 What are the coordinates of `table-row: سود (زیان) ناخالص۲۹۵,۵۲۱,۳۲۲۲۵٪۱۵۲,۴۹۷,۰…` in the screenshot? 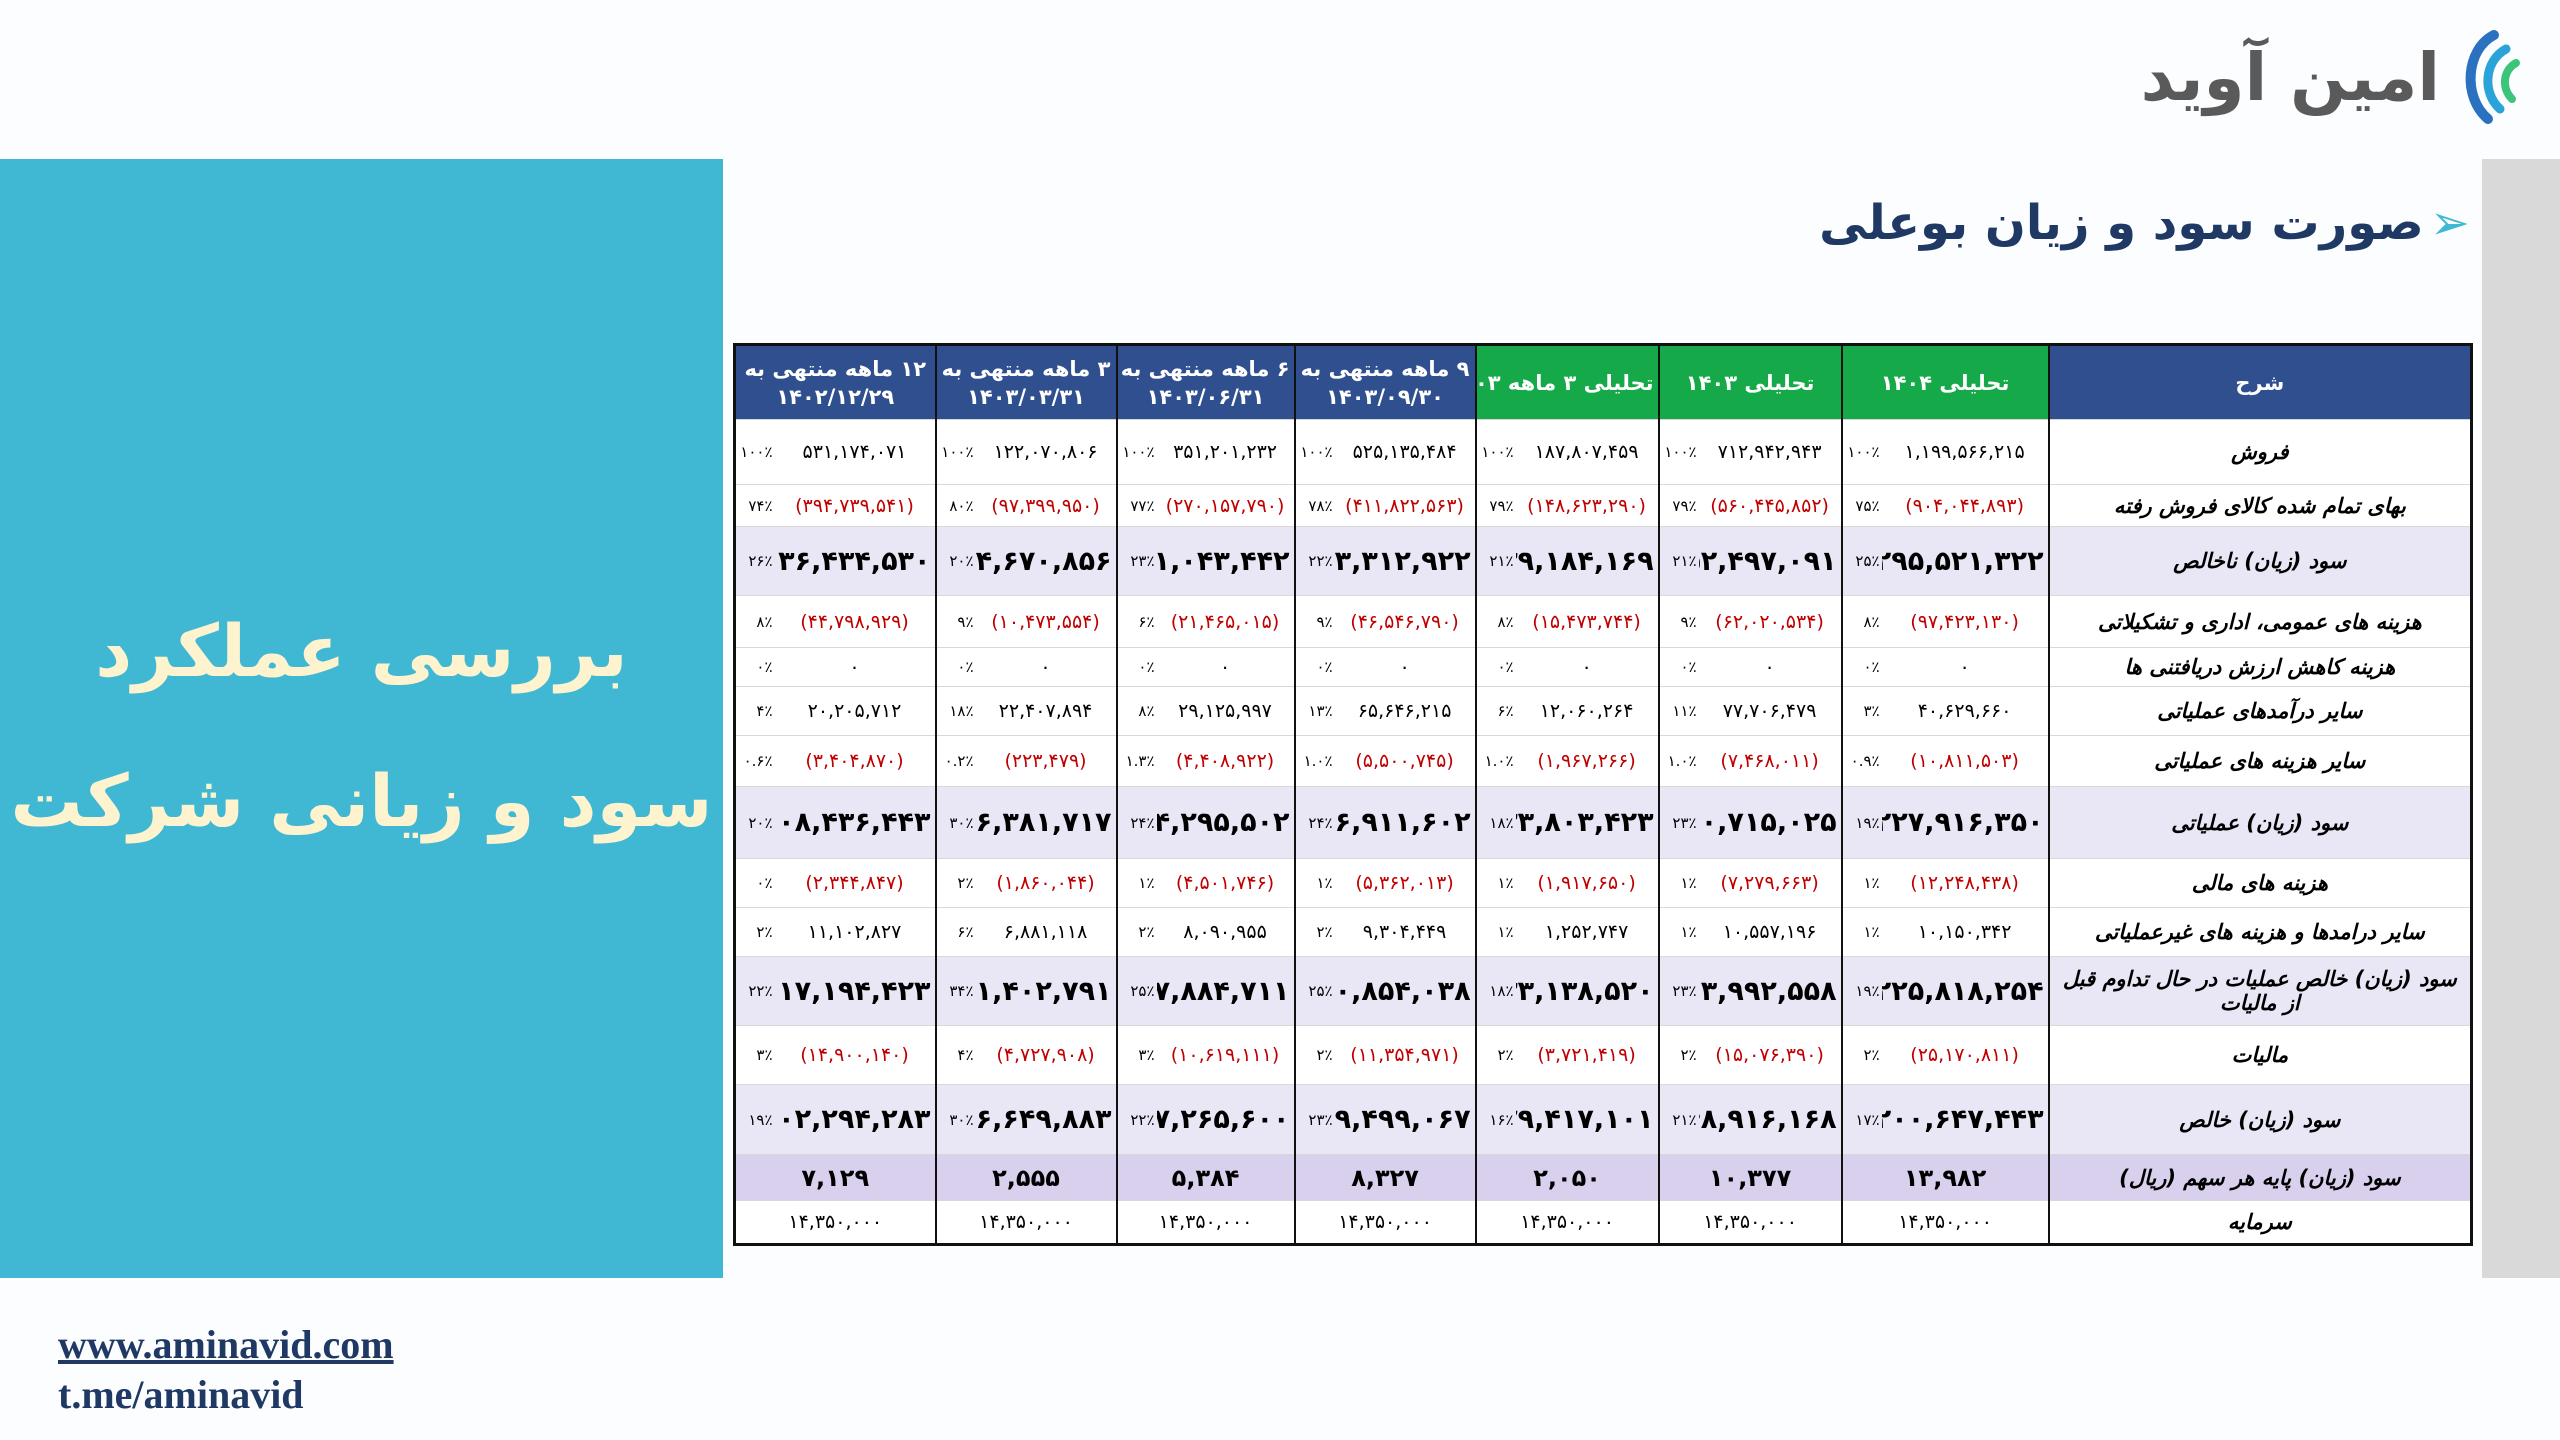 It's located at (1602, 561).